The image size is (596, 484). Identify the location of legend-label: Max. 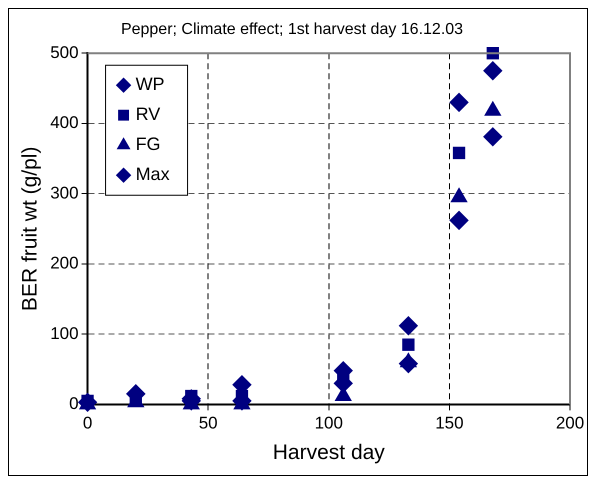
(153, 174).